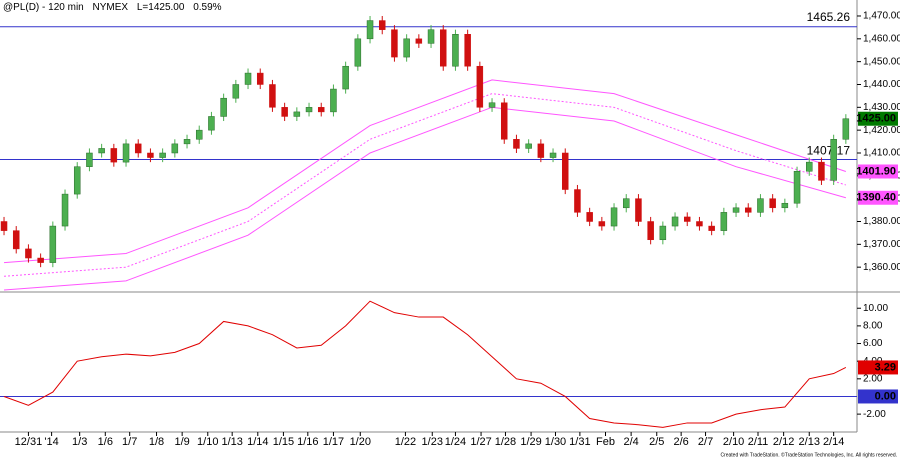  What do you see at coordinates (885, 396) in the screenshot?
I see `zero-line-label: 0.00` at bounding box center [885, 396].